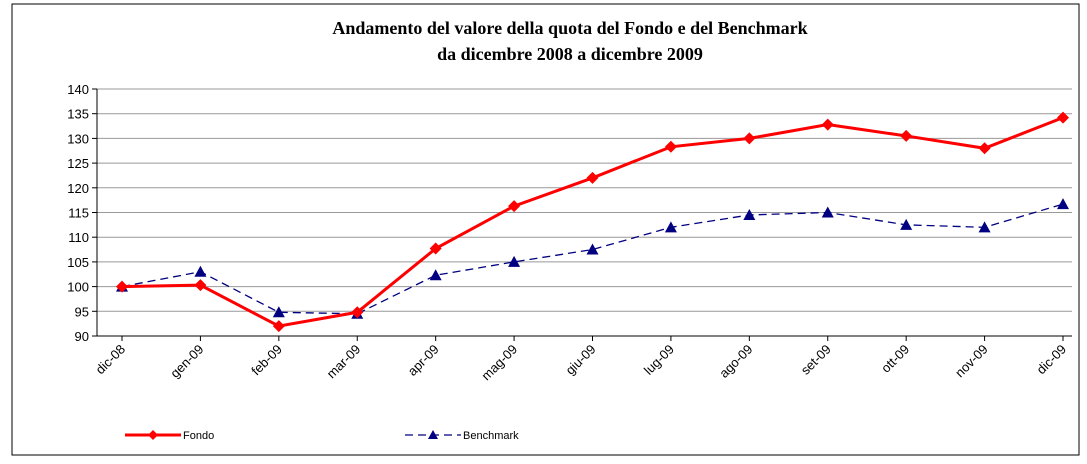 The width and height of the screenshot is (1087, 464). What do you see at coordinates (78, 188) in the screenshot?
I see `y-tick-label: 120` at bounding box center [78, 188].